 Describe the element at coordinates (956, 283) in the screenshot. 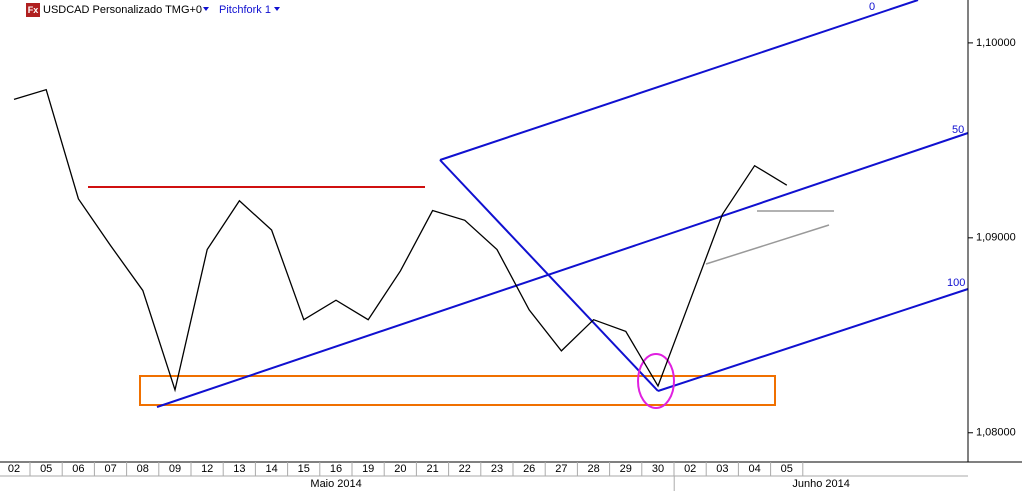

I see `pitchfork-level: 100` at that location.